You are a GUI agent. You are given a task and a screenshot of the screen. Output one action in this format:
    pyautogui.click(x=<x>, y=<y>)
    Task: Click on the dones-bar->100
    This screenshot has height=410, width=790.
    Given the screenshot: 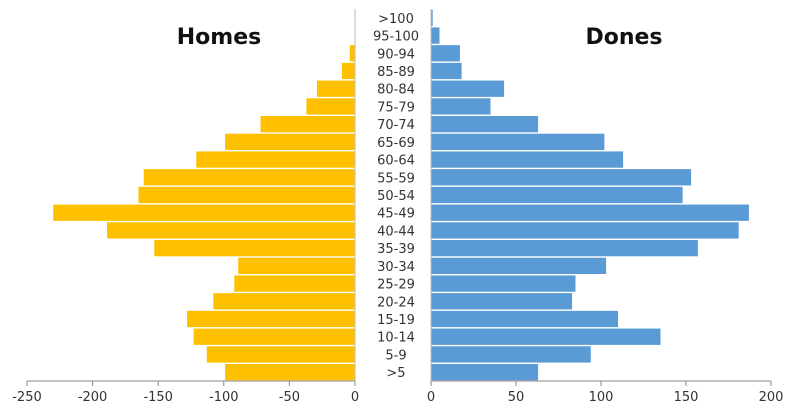 What is the action you would take?
    pyautogui.click(x=432, y=18)
    